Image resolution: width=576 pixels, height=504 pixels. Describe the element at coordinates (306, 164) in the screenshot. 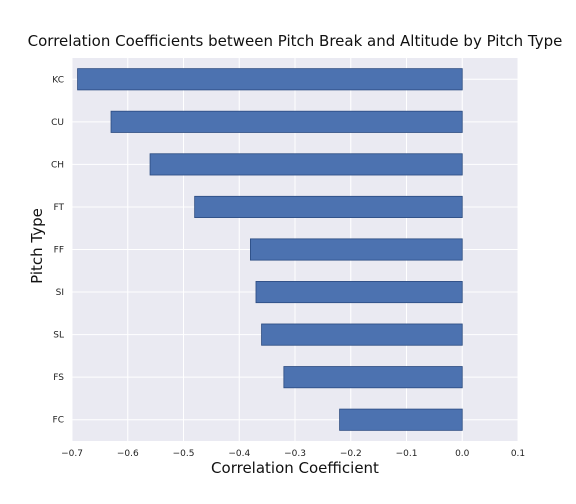

I see `bar-ch` at that location.